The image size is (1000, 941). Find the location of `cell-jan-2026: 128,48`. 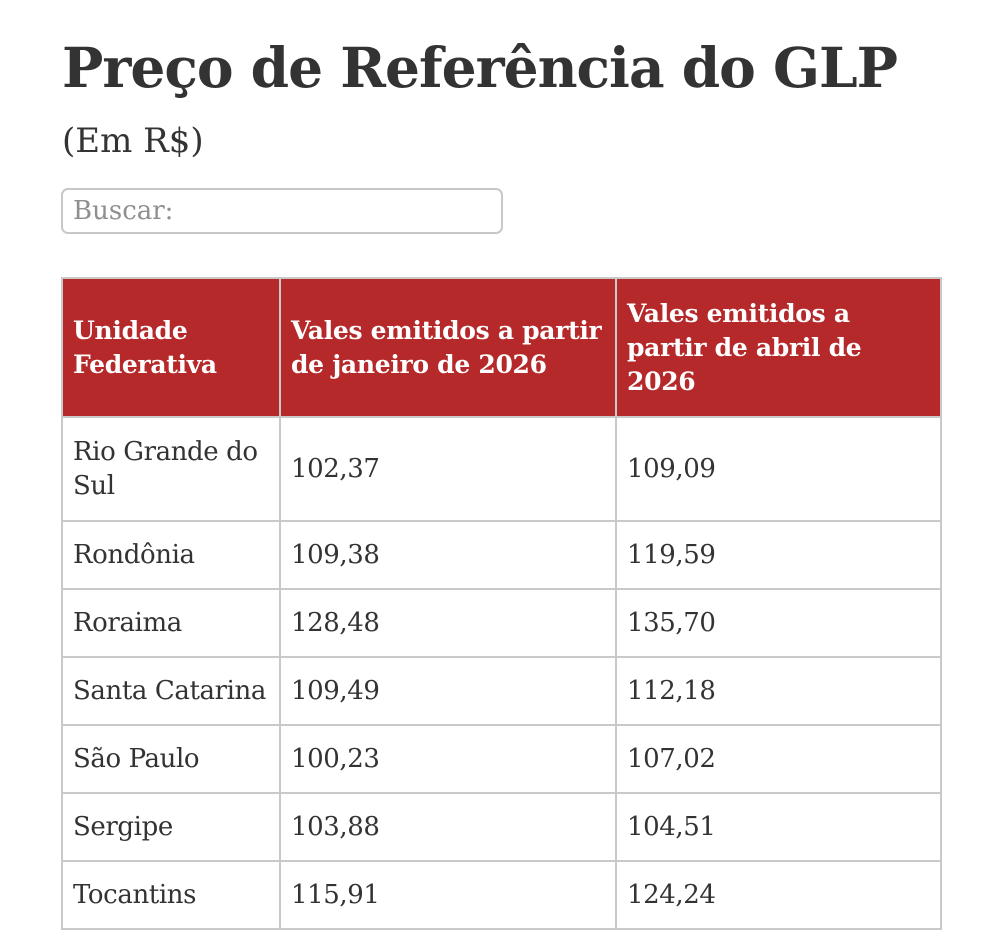

cell-jan-2026: 128,48 is located at coordinates (448, 623).